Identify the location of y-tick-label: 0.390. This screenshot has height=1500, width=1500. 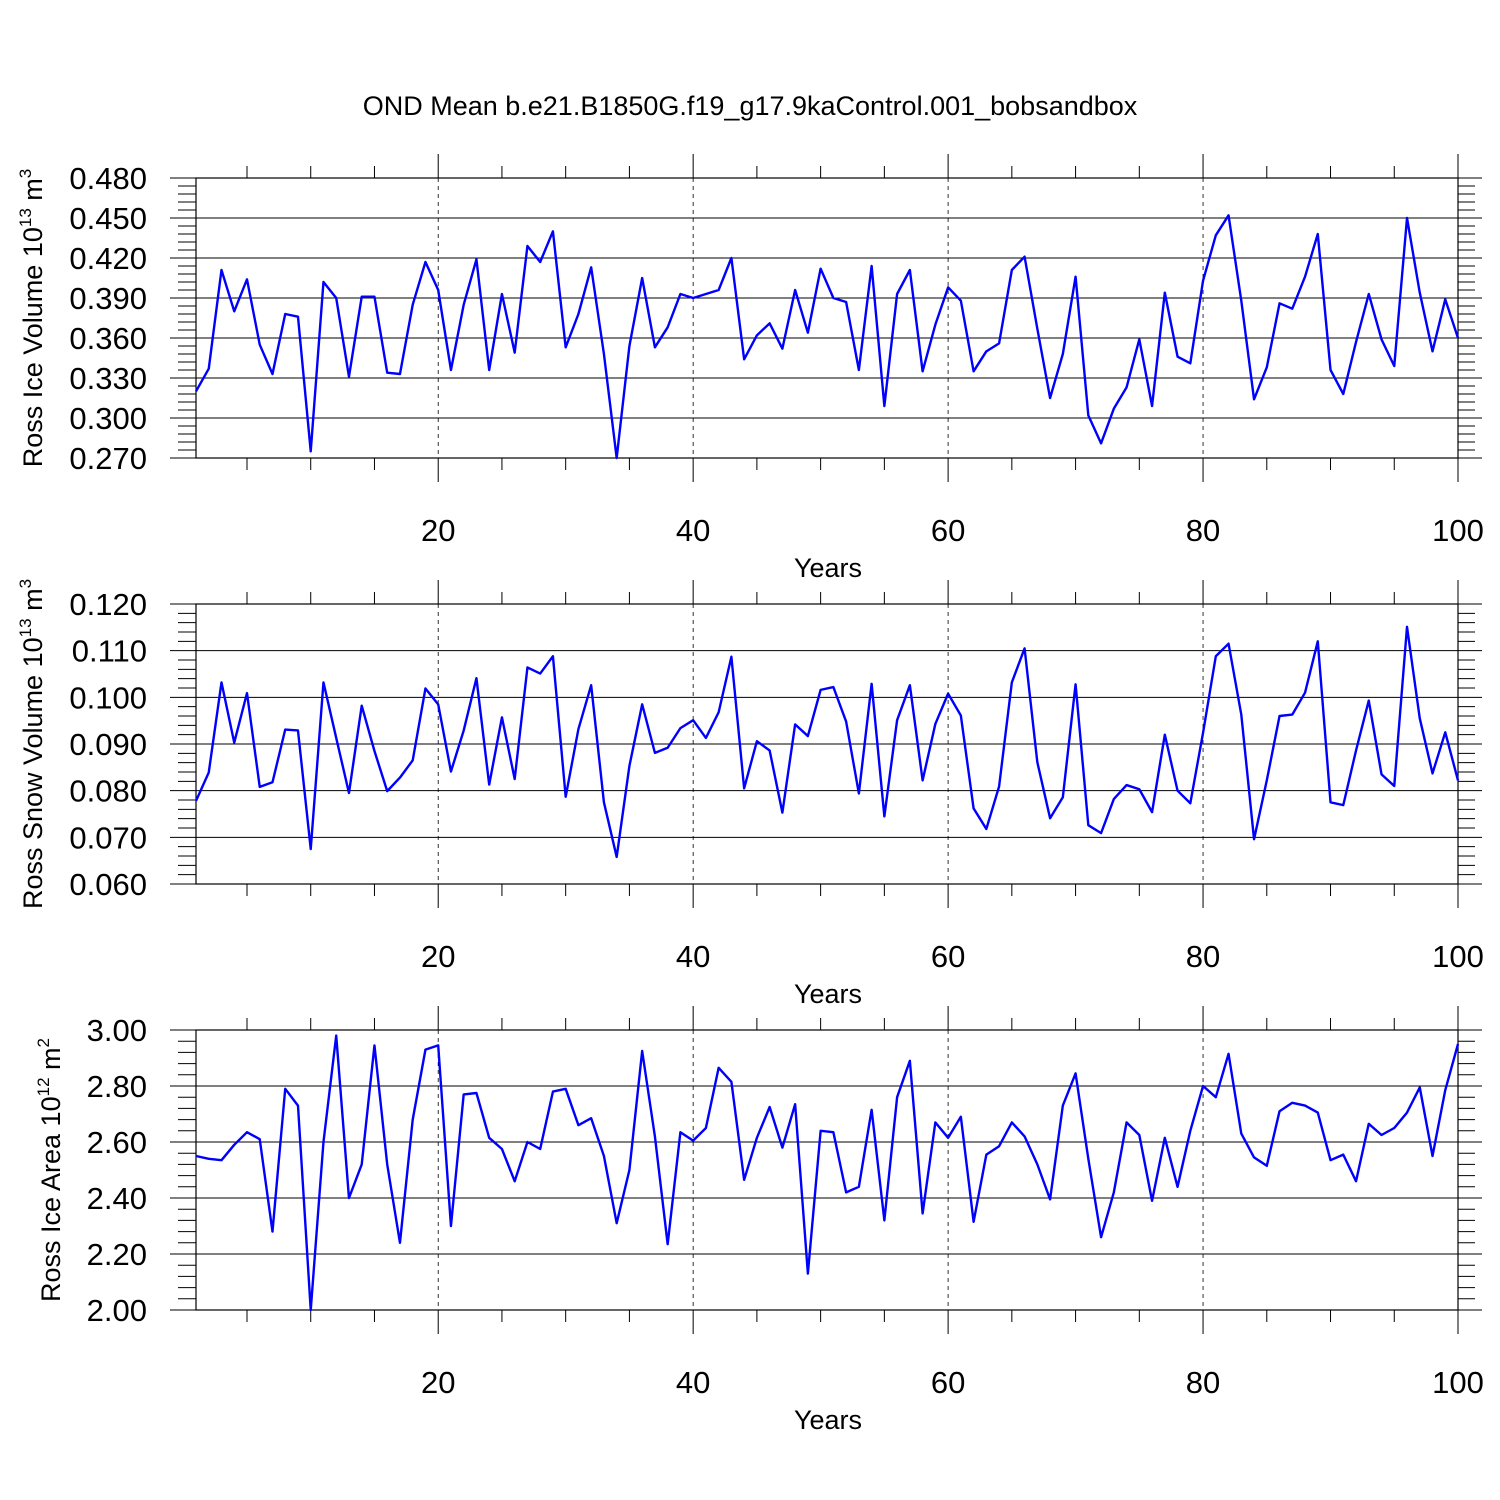
(108, 298).